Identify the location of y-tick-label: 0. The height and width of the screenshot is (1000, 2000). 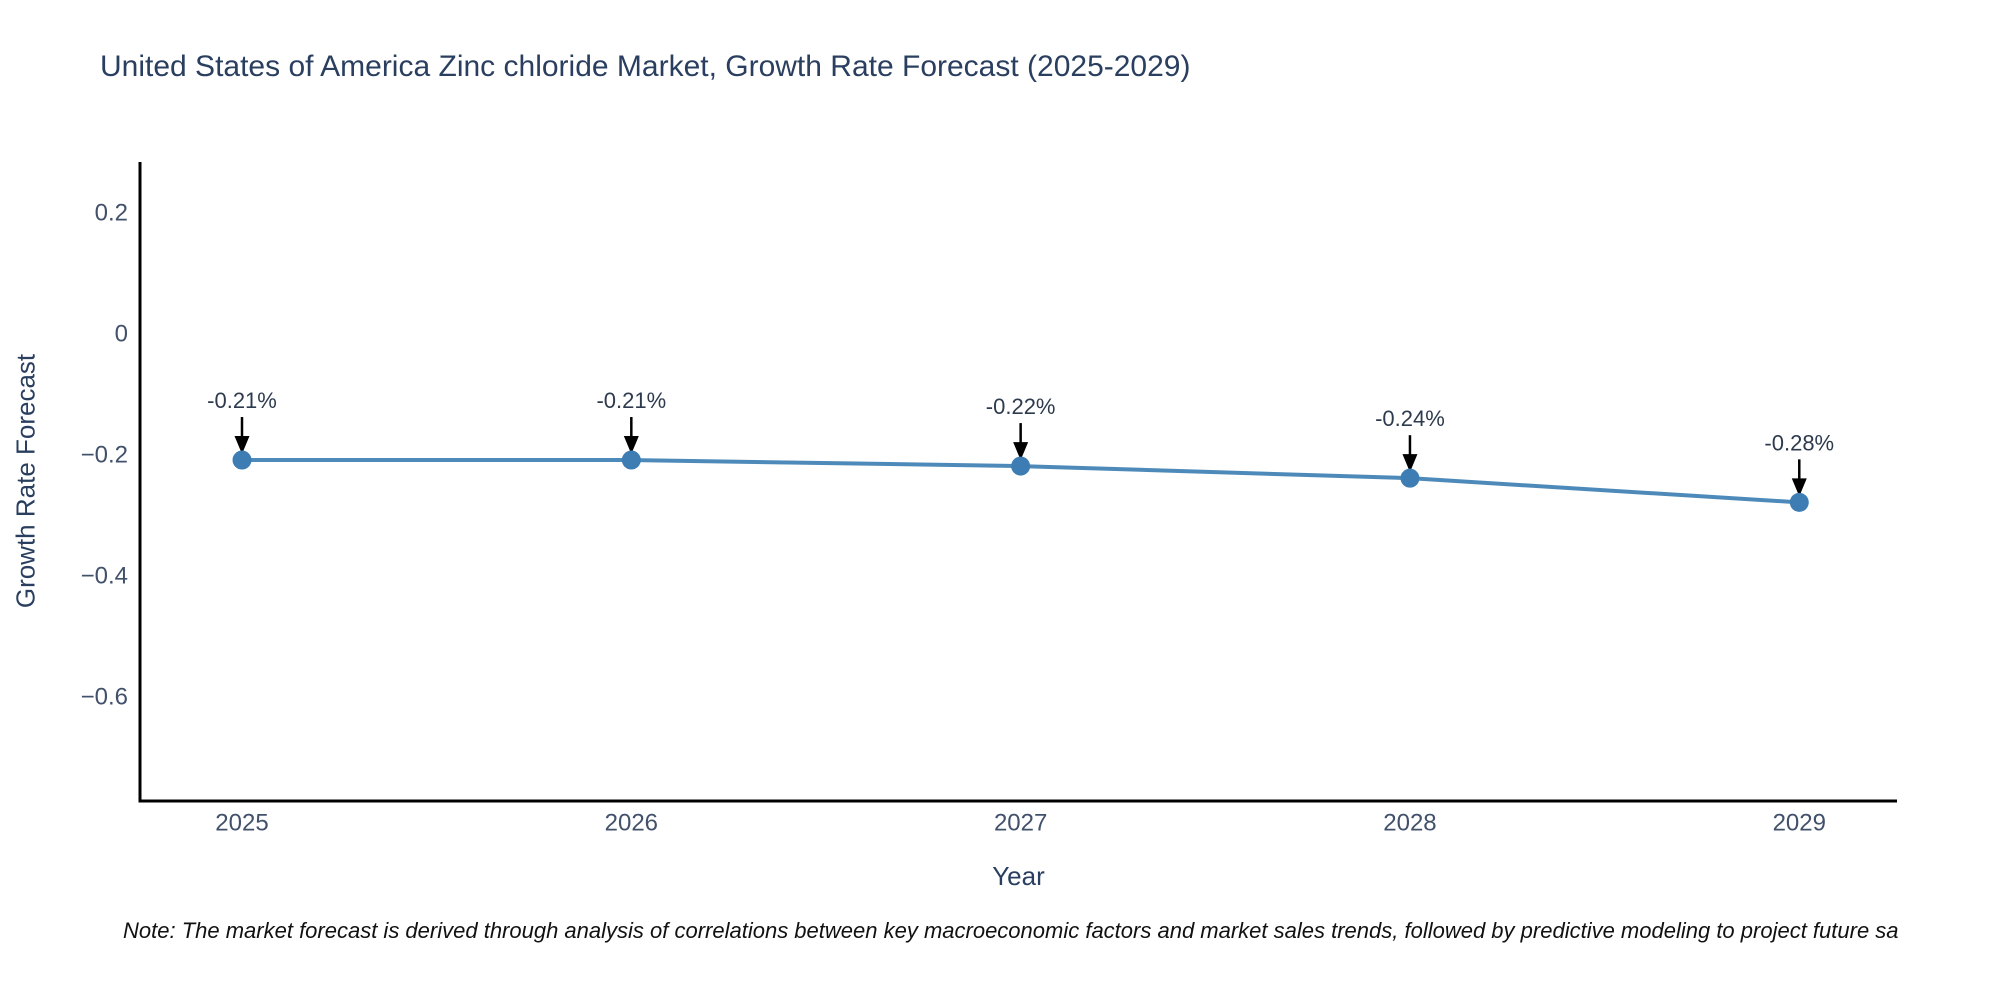
(121, 334).